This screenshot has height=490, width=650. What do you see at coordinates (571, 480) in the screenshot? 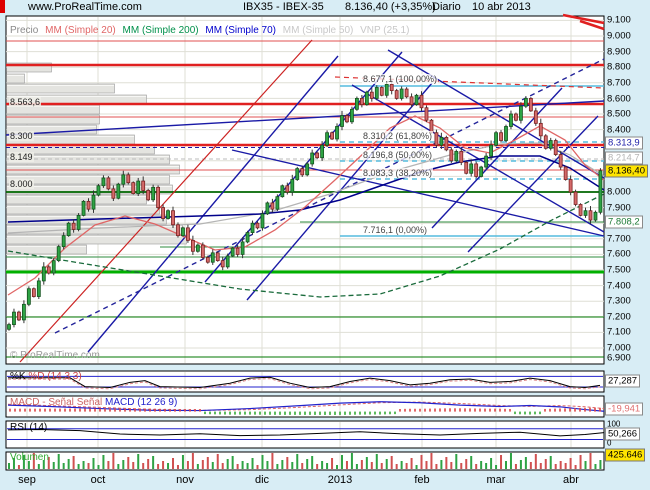
I see `month-label-abr: abr` at bounding box center [571, 480].